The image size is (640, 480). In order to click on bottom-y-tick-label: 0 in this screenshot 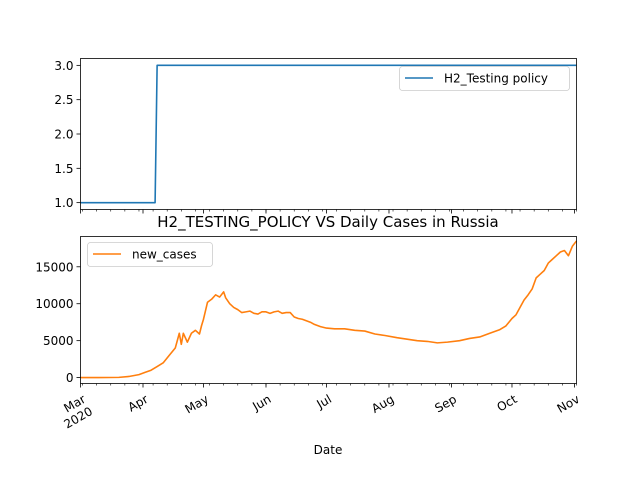, I will do `click(70, 378)`.